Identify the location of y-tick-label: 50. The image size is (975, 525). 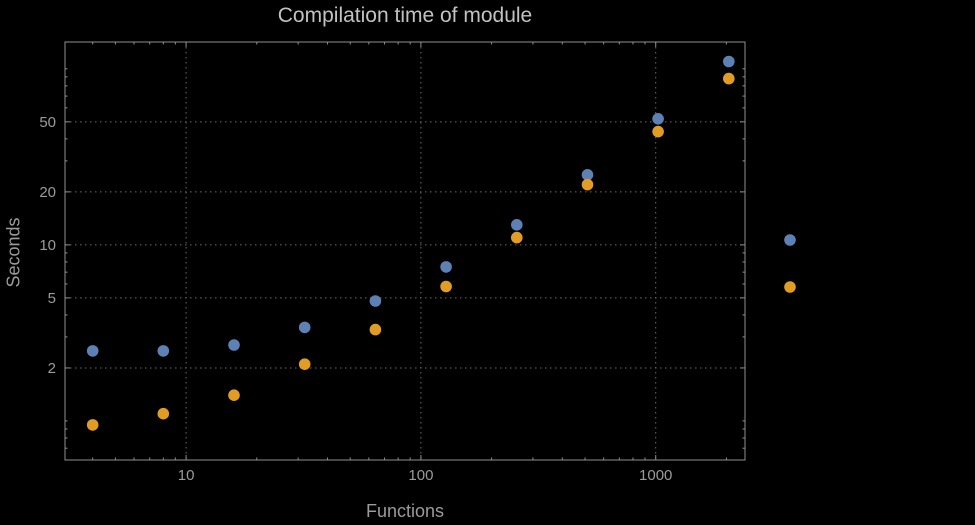
(47, 122).